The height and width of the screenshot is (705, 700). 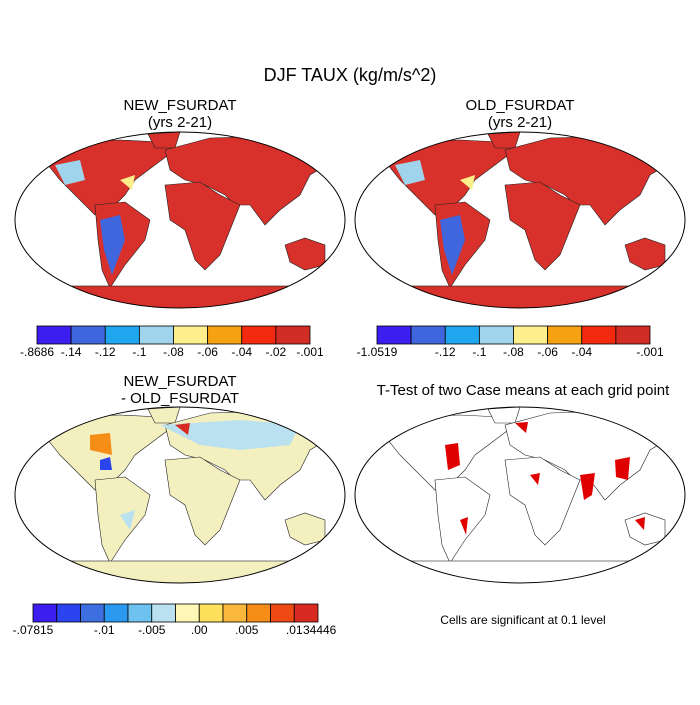 I want to click on colorbar-label: -.14, so click(x=71, y=352).